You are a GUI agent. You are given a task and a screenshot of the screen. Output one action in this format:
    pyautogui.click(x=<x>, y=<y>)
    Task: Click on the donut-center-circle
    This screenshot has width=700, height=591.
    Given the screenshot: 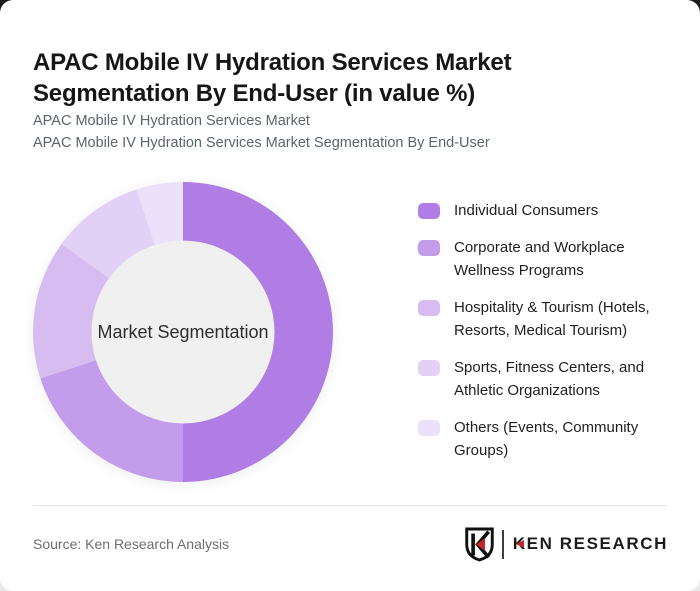 What is the action you would take?
    pyautogui.click(x=183, y=332)
    